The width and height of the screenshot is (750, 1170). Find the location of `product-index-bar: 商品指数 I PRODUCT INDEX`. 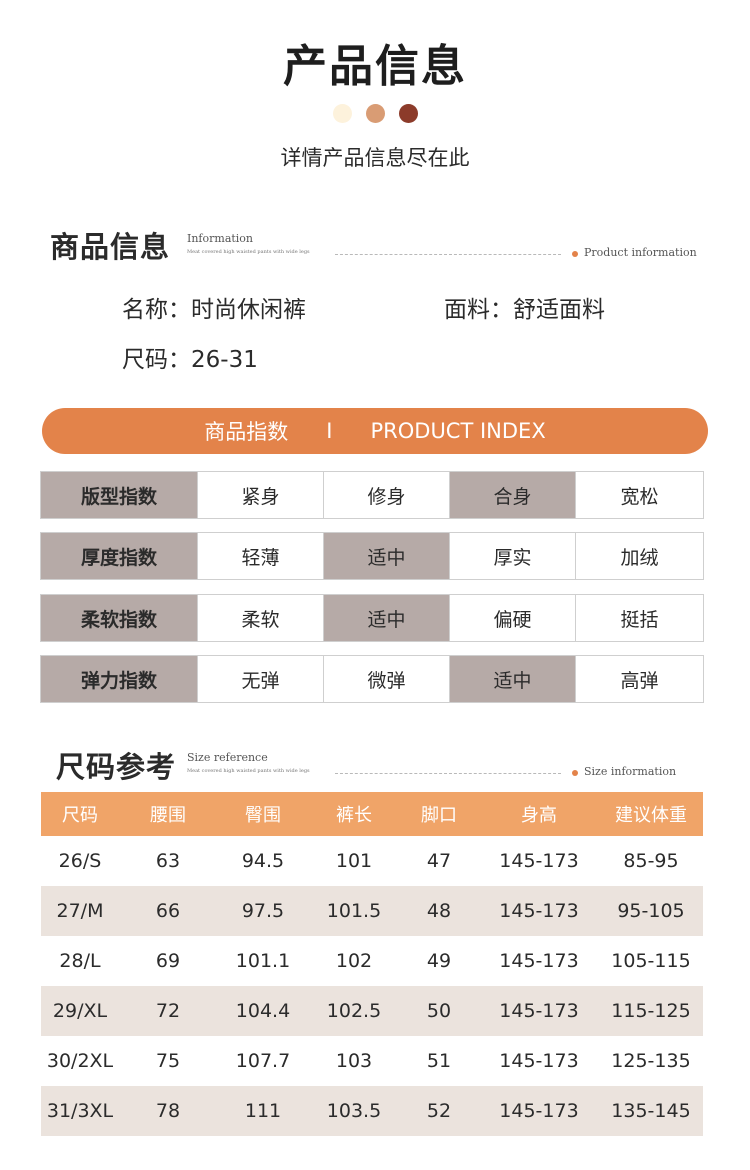

product-index-bar: 商品指数 I PRODUCT INDEX is located at coordinates (375, 431).